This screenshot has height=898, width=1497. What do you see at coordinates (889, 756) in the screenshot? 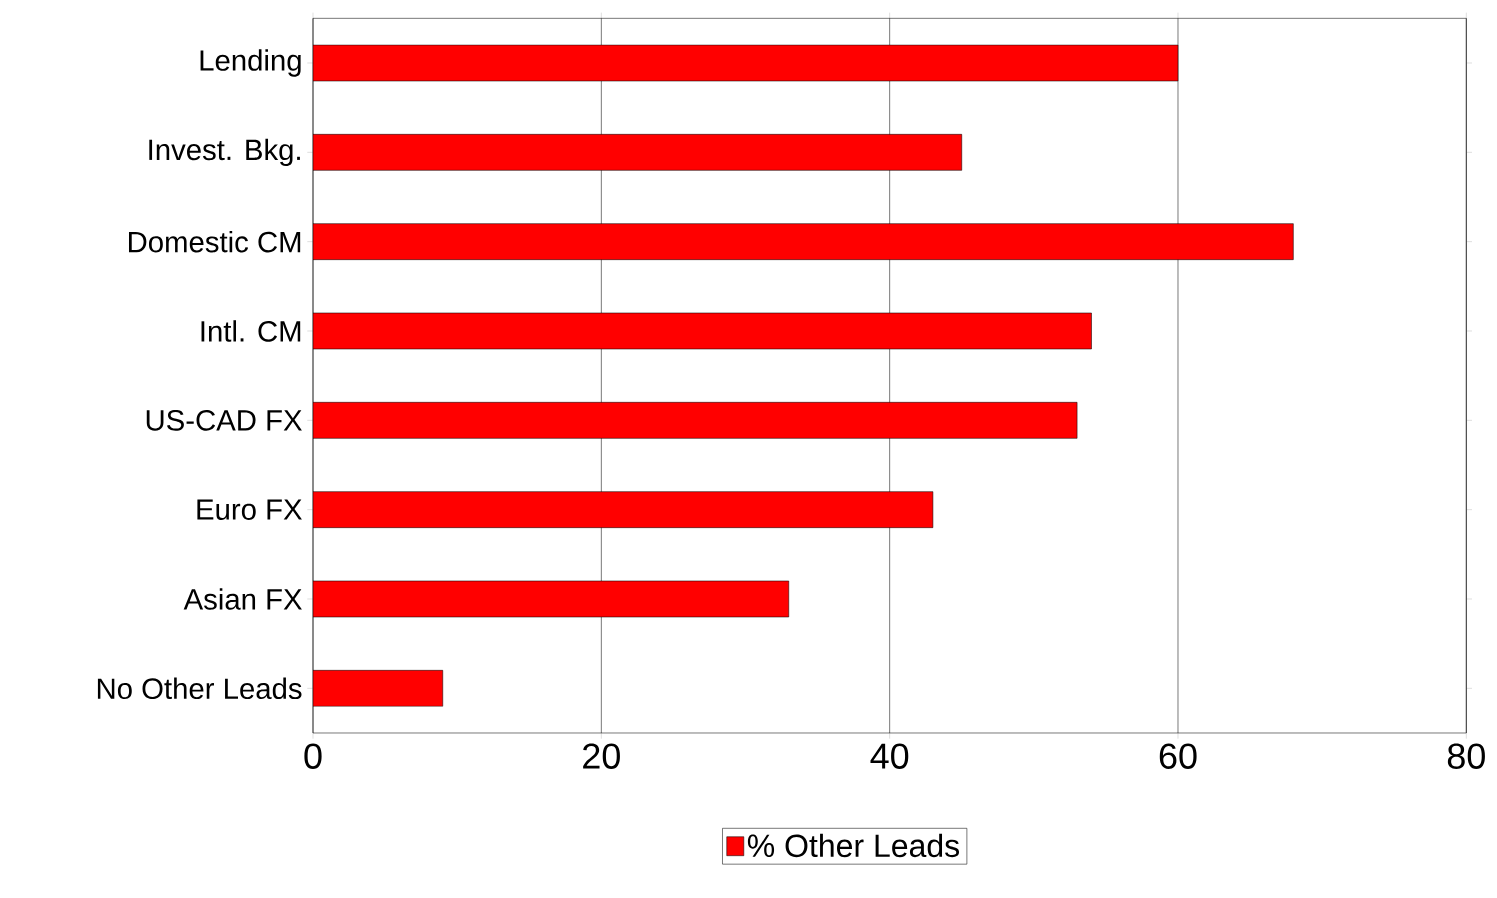
I see `x-tick-label: 40` at bounding box center [889, 756].